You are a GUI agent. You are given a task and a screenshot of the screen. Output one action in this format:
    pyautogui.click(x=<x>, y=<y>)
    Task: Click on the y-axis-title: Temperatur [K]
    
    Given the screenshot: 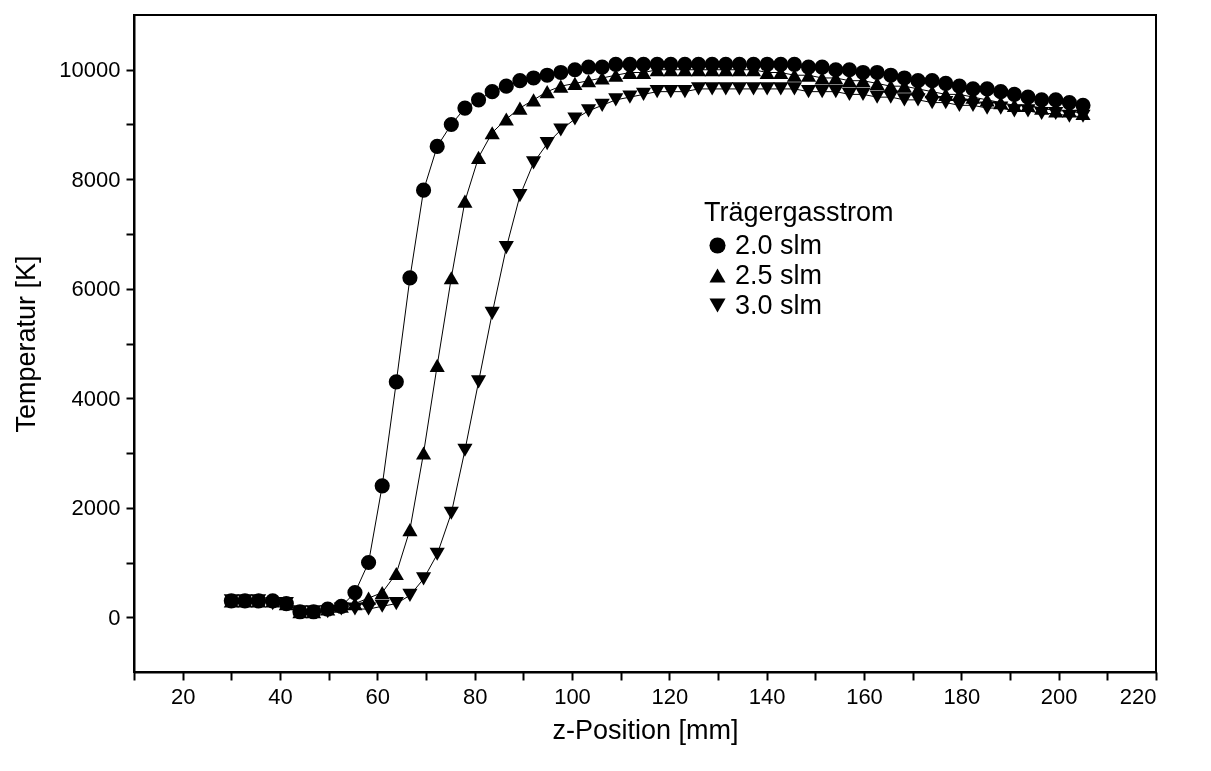 What is the action you would take?
    pyautogui.click(x=26, y=344)
    